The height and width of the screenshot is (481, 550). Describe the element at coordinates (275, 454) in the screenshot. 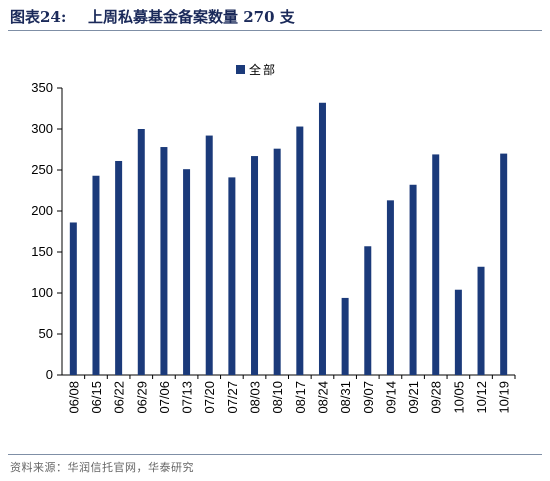

I see `footer-divider` at that location.